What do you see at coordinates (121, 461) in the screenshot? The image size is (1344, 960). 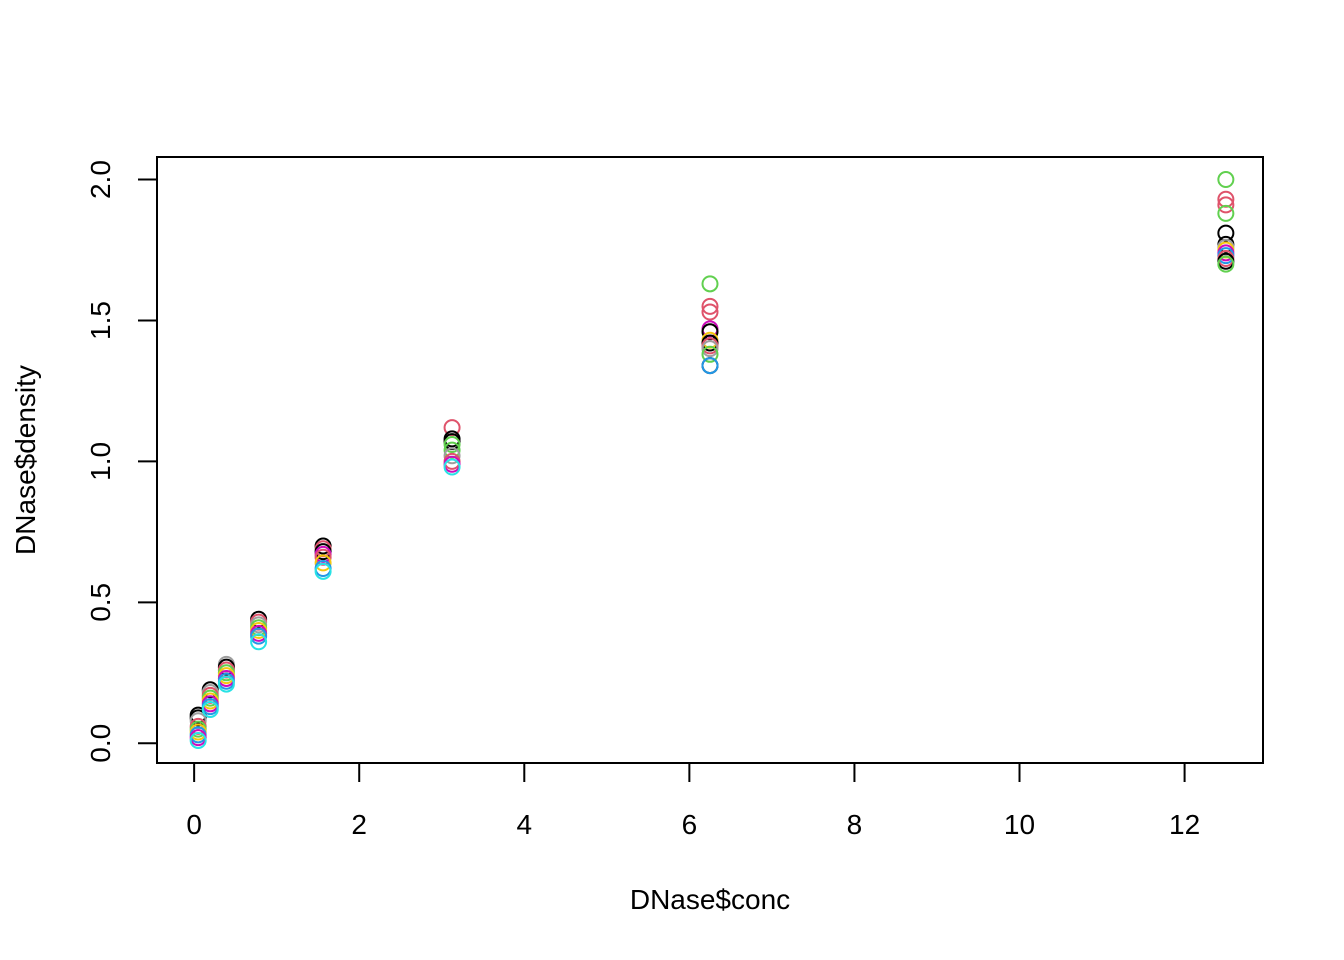 I see `y-axis: 0.0 0.5 1.0 1.5 2.0` at bounding box center [121, 461].